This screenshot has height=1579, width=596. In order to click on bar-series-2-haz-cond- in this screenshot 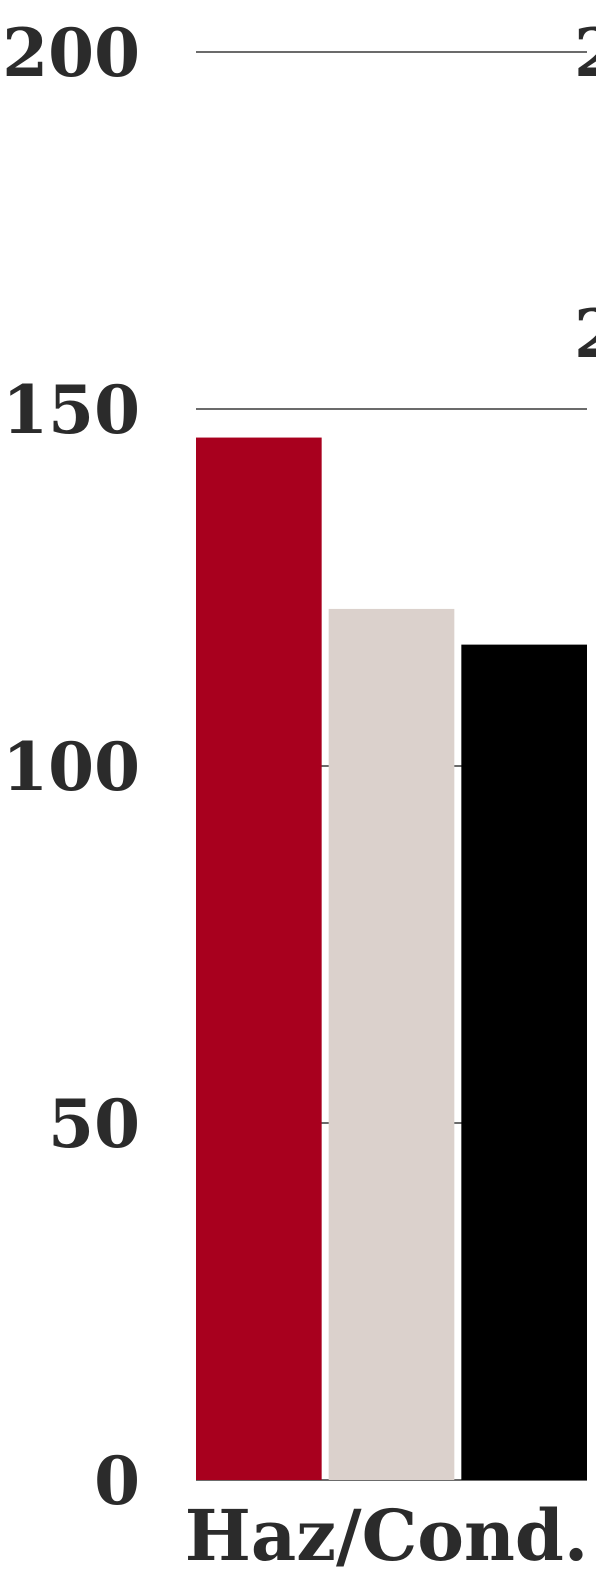, I will do `click(391, 1044)`.